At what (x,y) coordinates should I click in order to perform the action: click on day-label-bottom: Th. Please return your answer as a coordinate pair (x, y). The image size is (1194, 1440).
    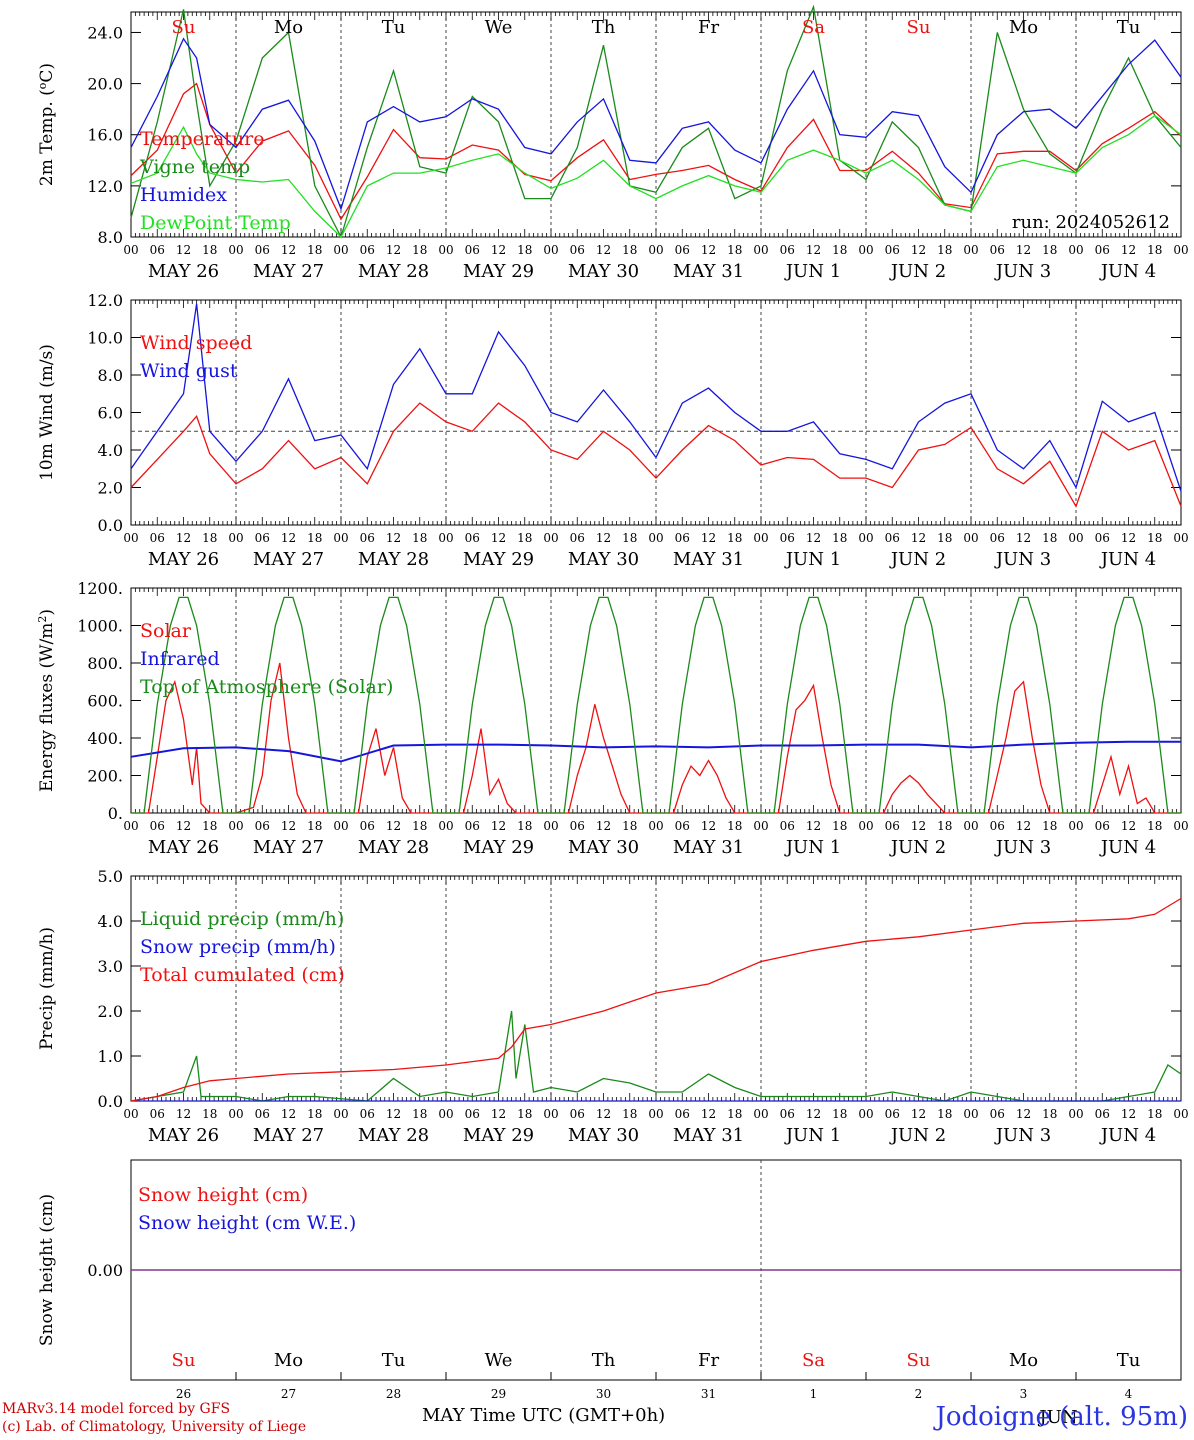
    Looking at the image, I should click on (604, 1360).